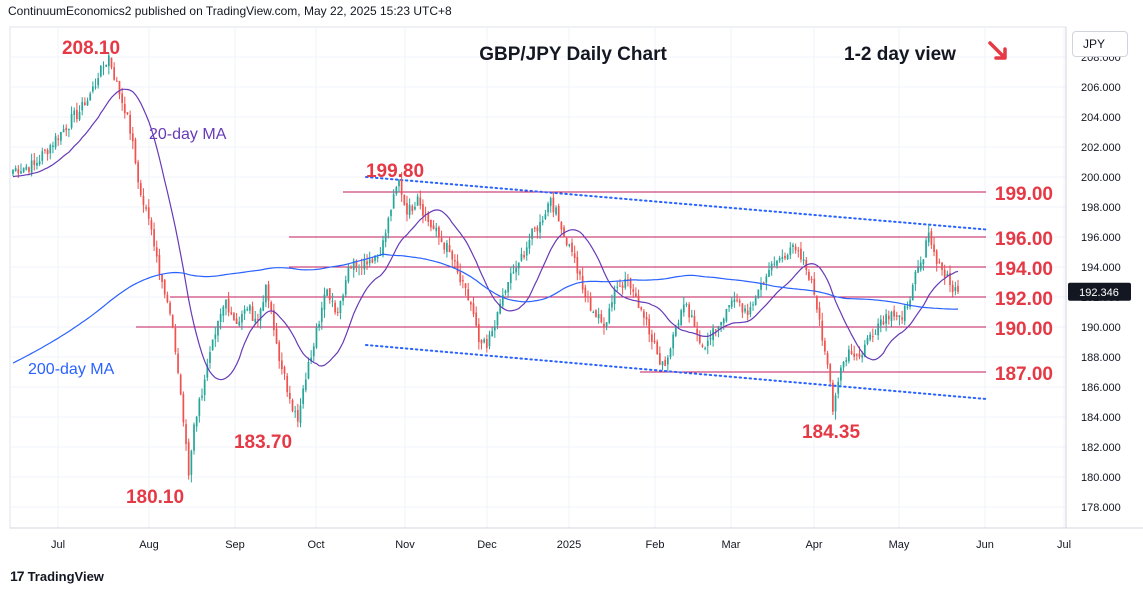 The width and height of the screenshot is (1143, 593). I want to click on y-tick-label: 188.000, so click(1101, 358).